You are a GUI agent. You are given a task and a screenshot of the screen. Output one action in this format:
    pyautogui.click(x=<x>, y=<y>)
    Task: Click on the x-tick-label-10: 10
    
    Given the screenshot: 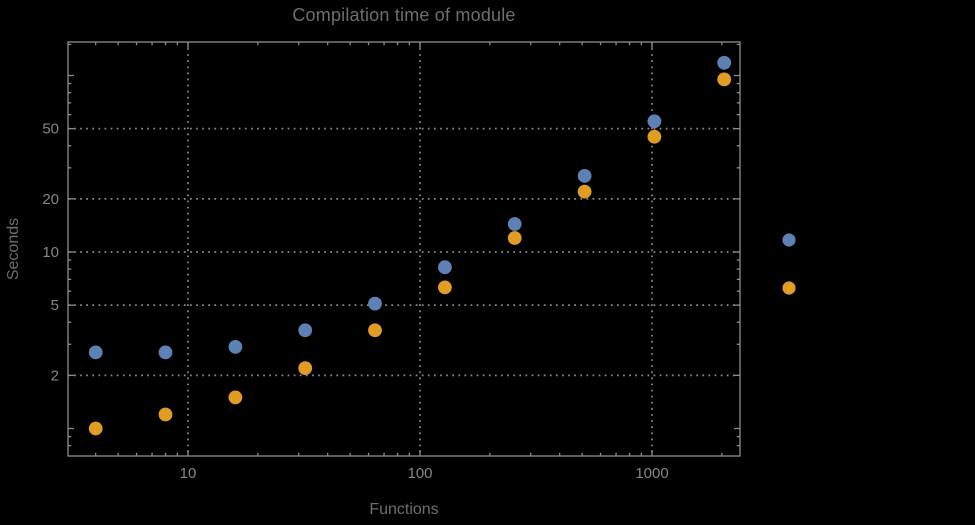 What is the action you would take?
    pyautogui.click(x=188, y=473)
    